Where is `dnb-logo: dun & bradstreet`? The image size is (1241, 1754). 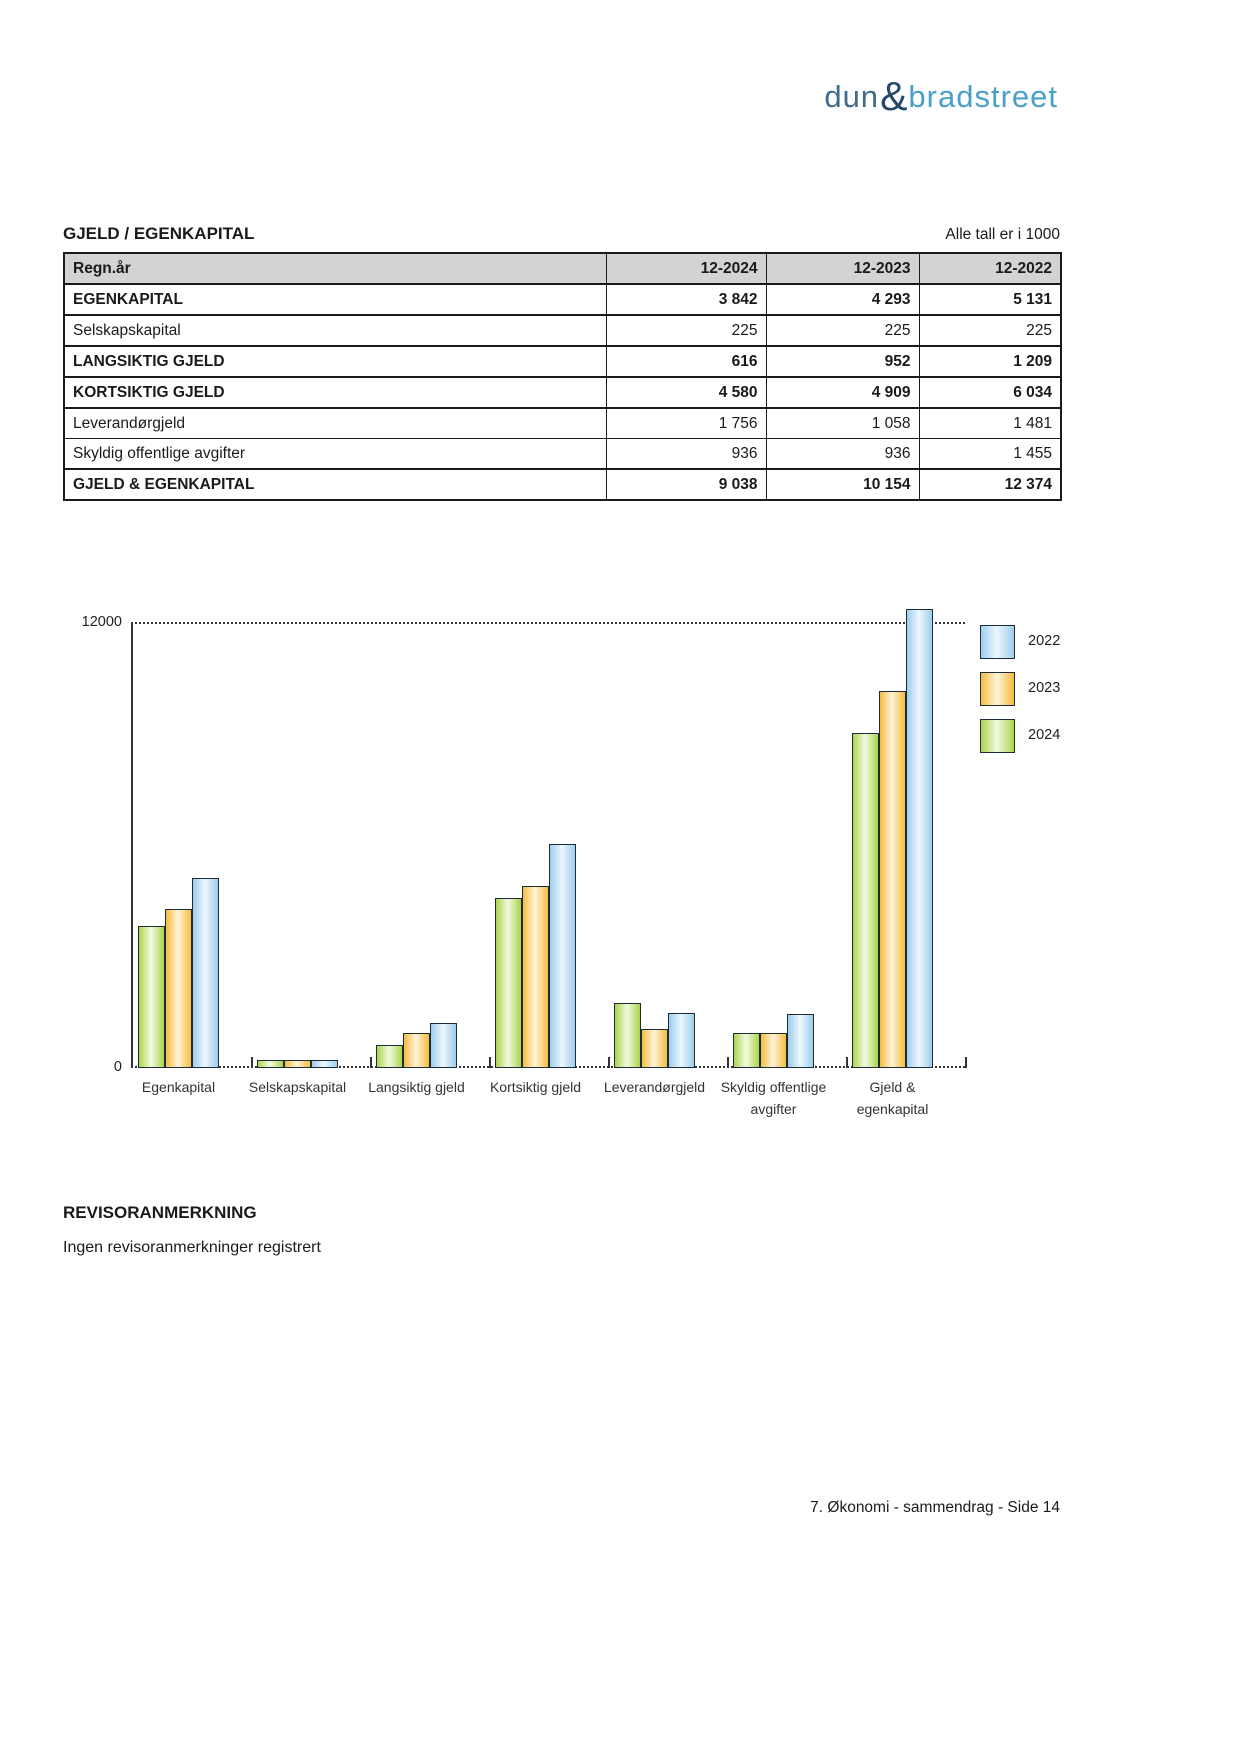
dnb-logo: dun & bradstreet is located at coordinates (941, 94).